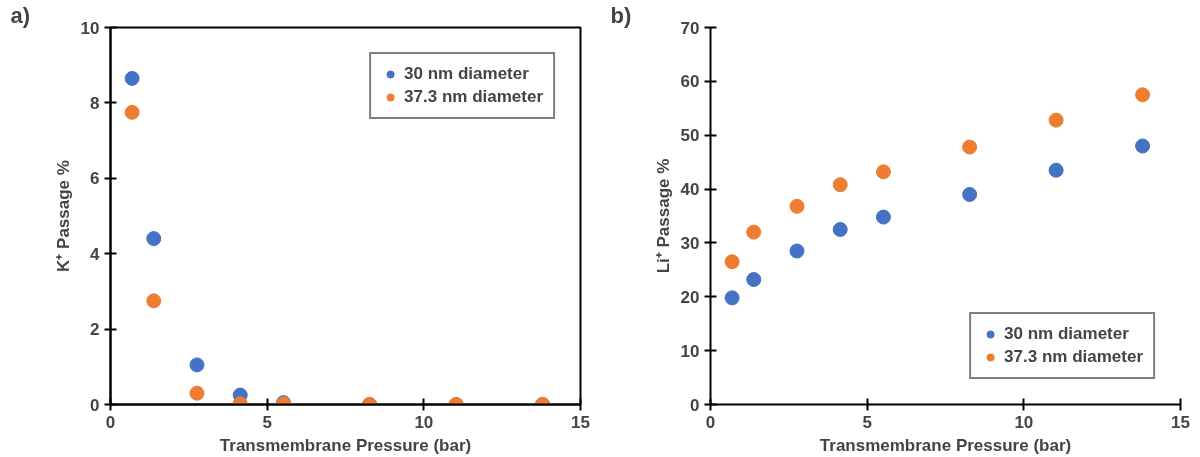 This screenshot has width=1200, height=457. What do you see at coordinates (690, 243) in the screenshot?
I see `y-tick-label: 30` at bounding box center [690, 243].